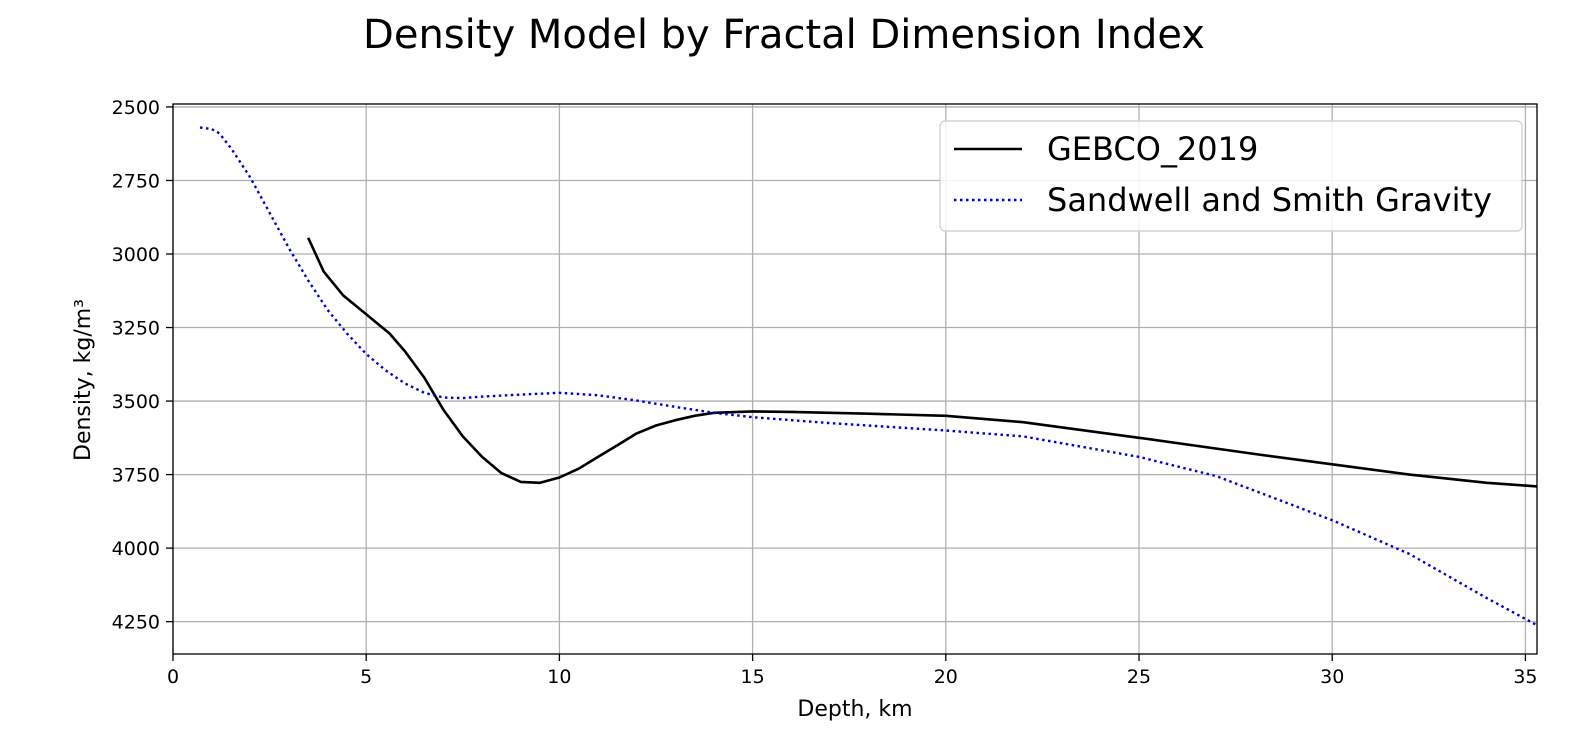  What do you see at coordinates (1332, 677) in the screenshot?
I see `x-tick-label: 30` at bounding box center [1332, 677].